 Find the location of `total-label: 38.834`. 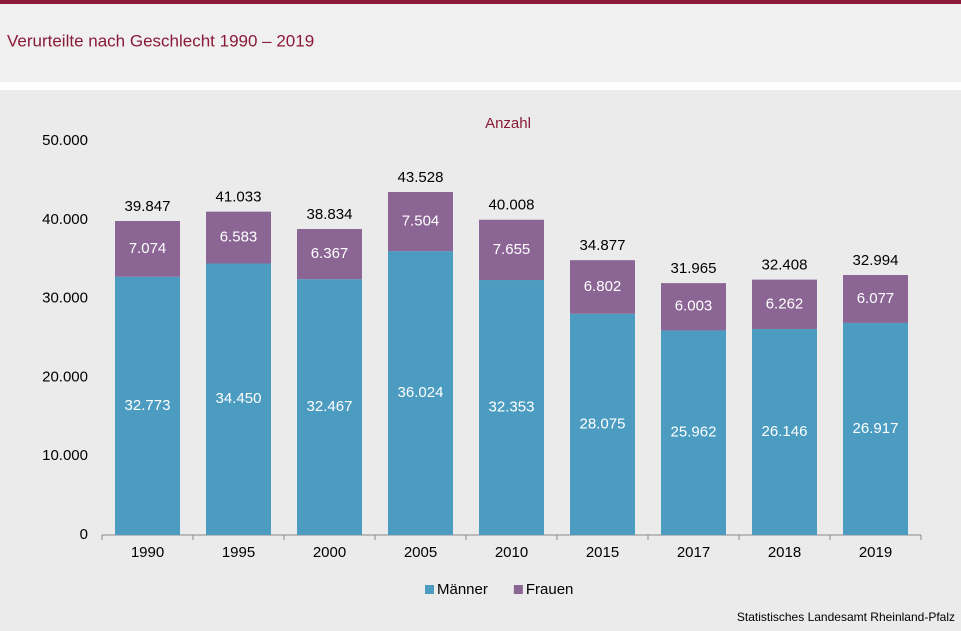

total-label: 38.834 is located at coordinates (330, 214).